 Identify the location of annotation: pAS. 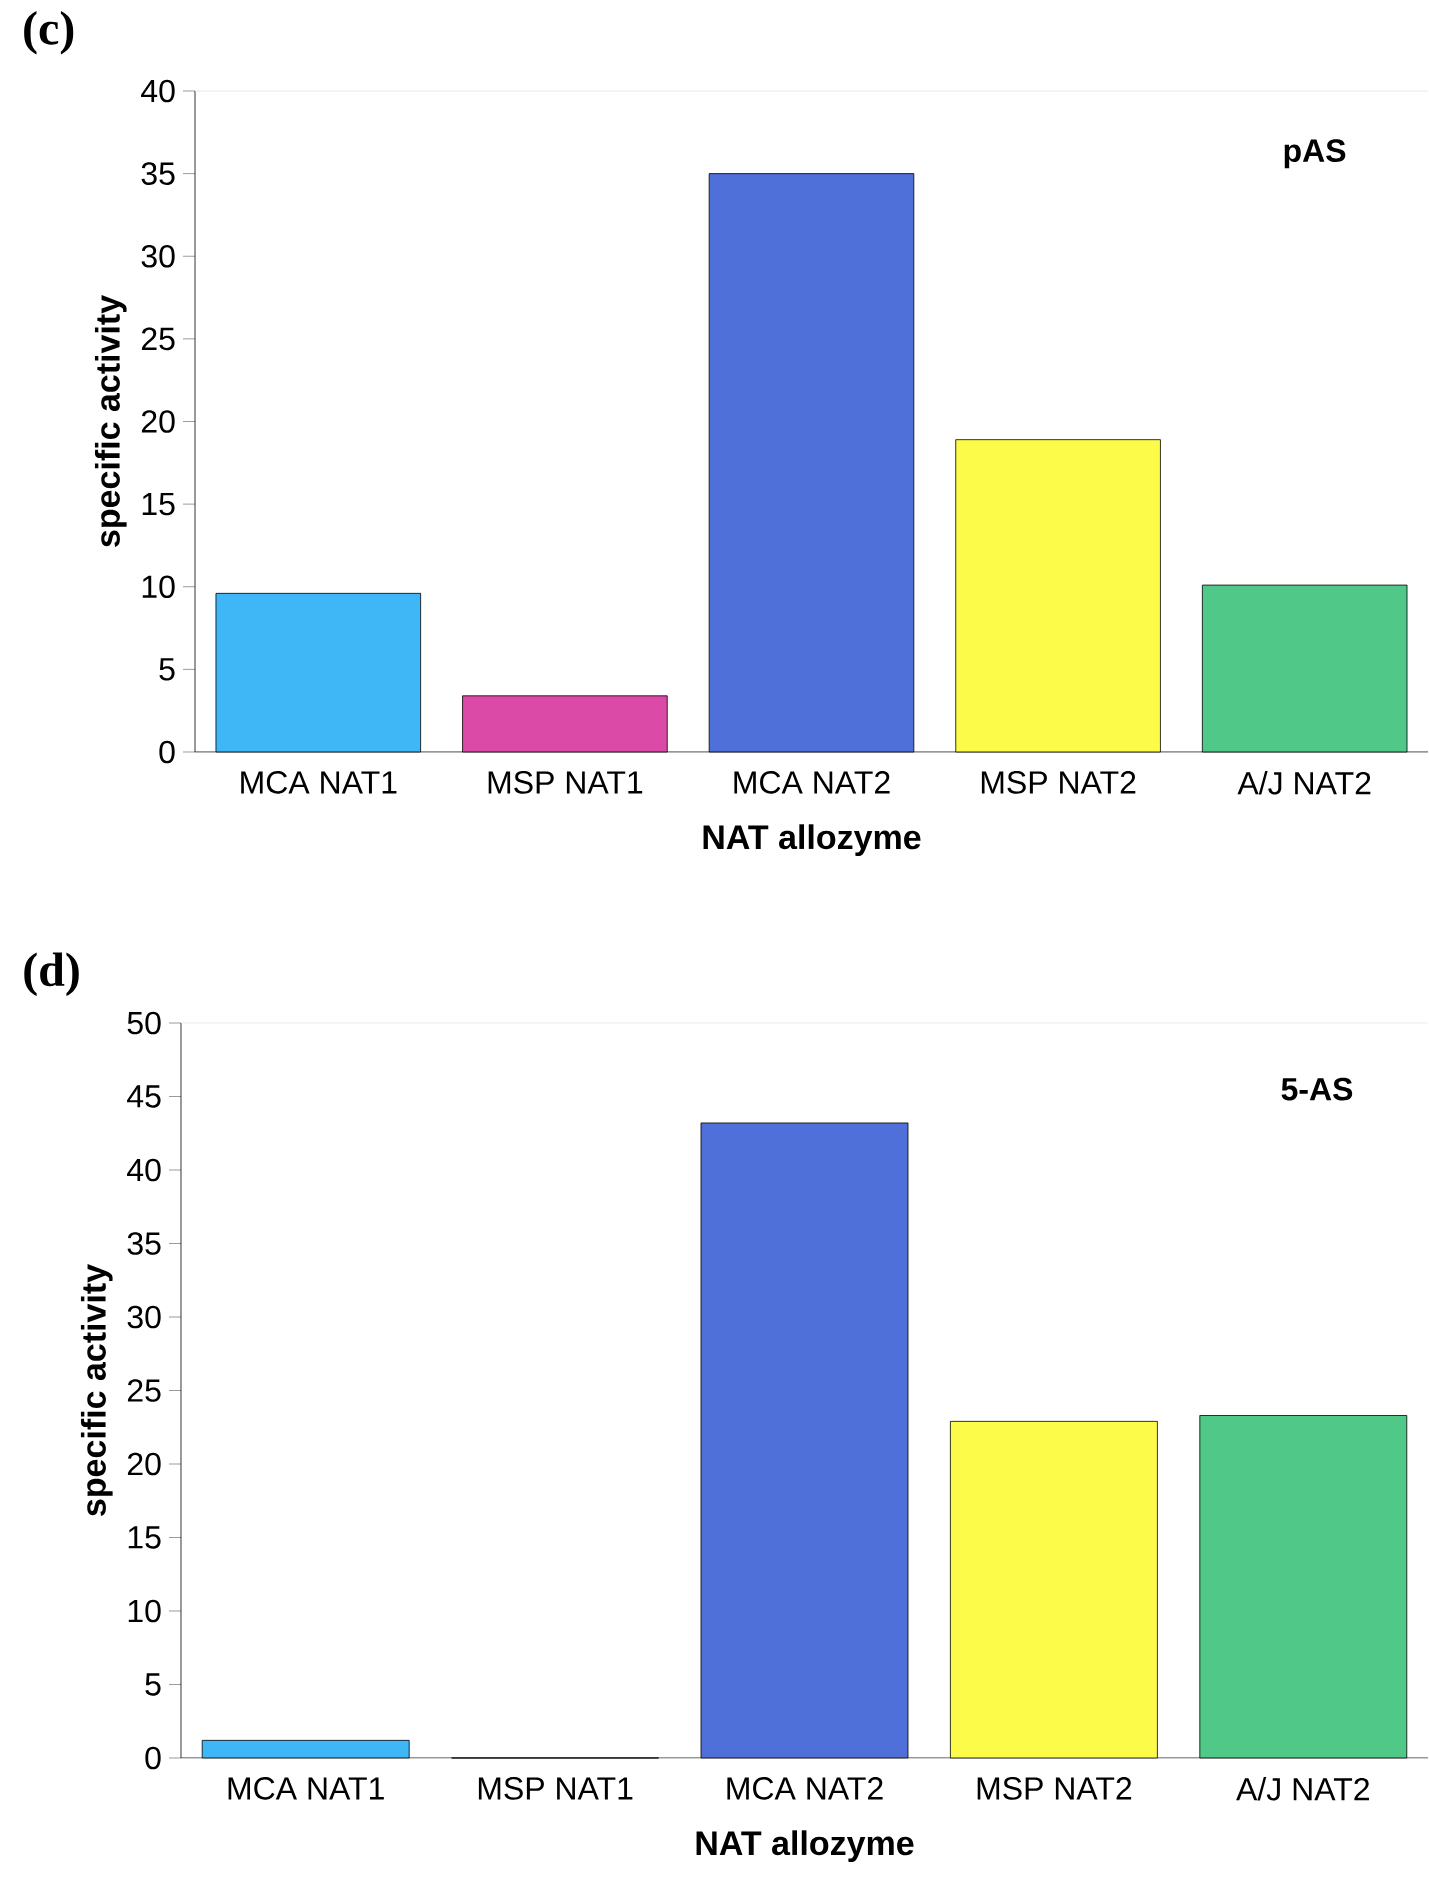
(1315, 154).